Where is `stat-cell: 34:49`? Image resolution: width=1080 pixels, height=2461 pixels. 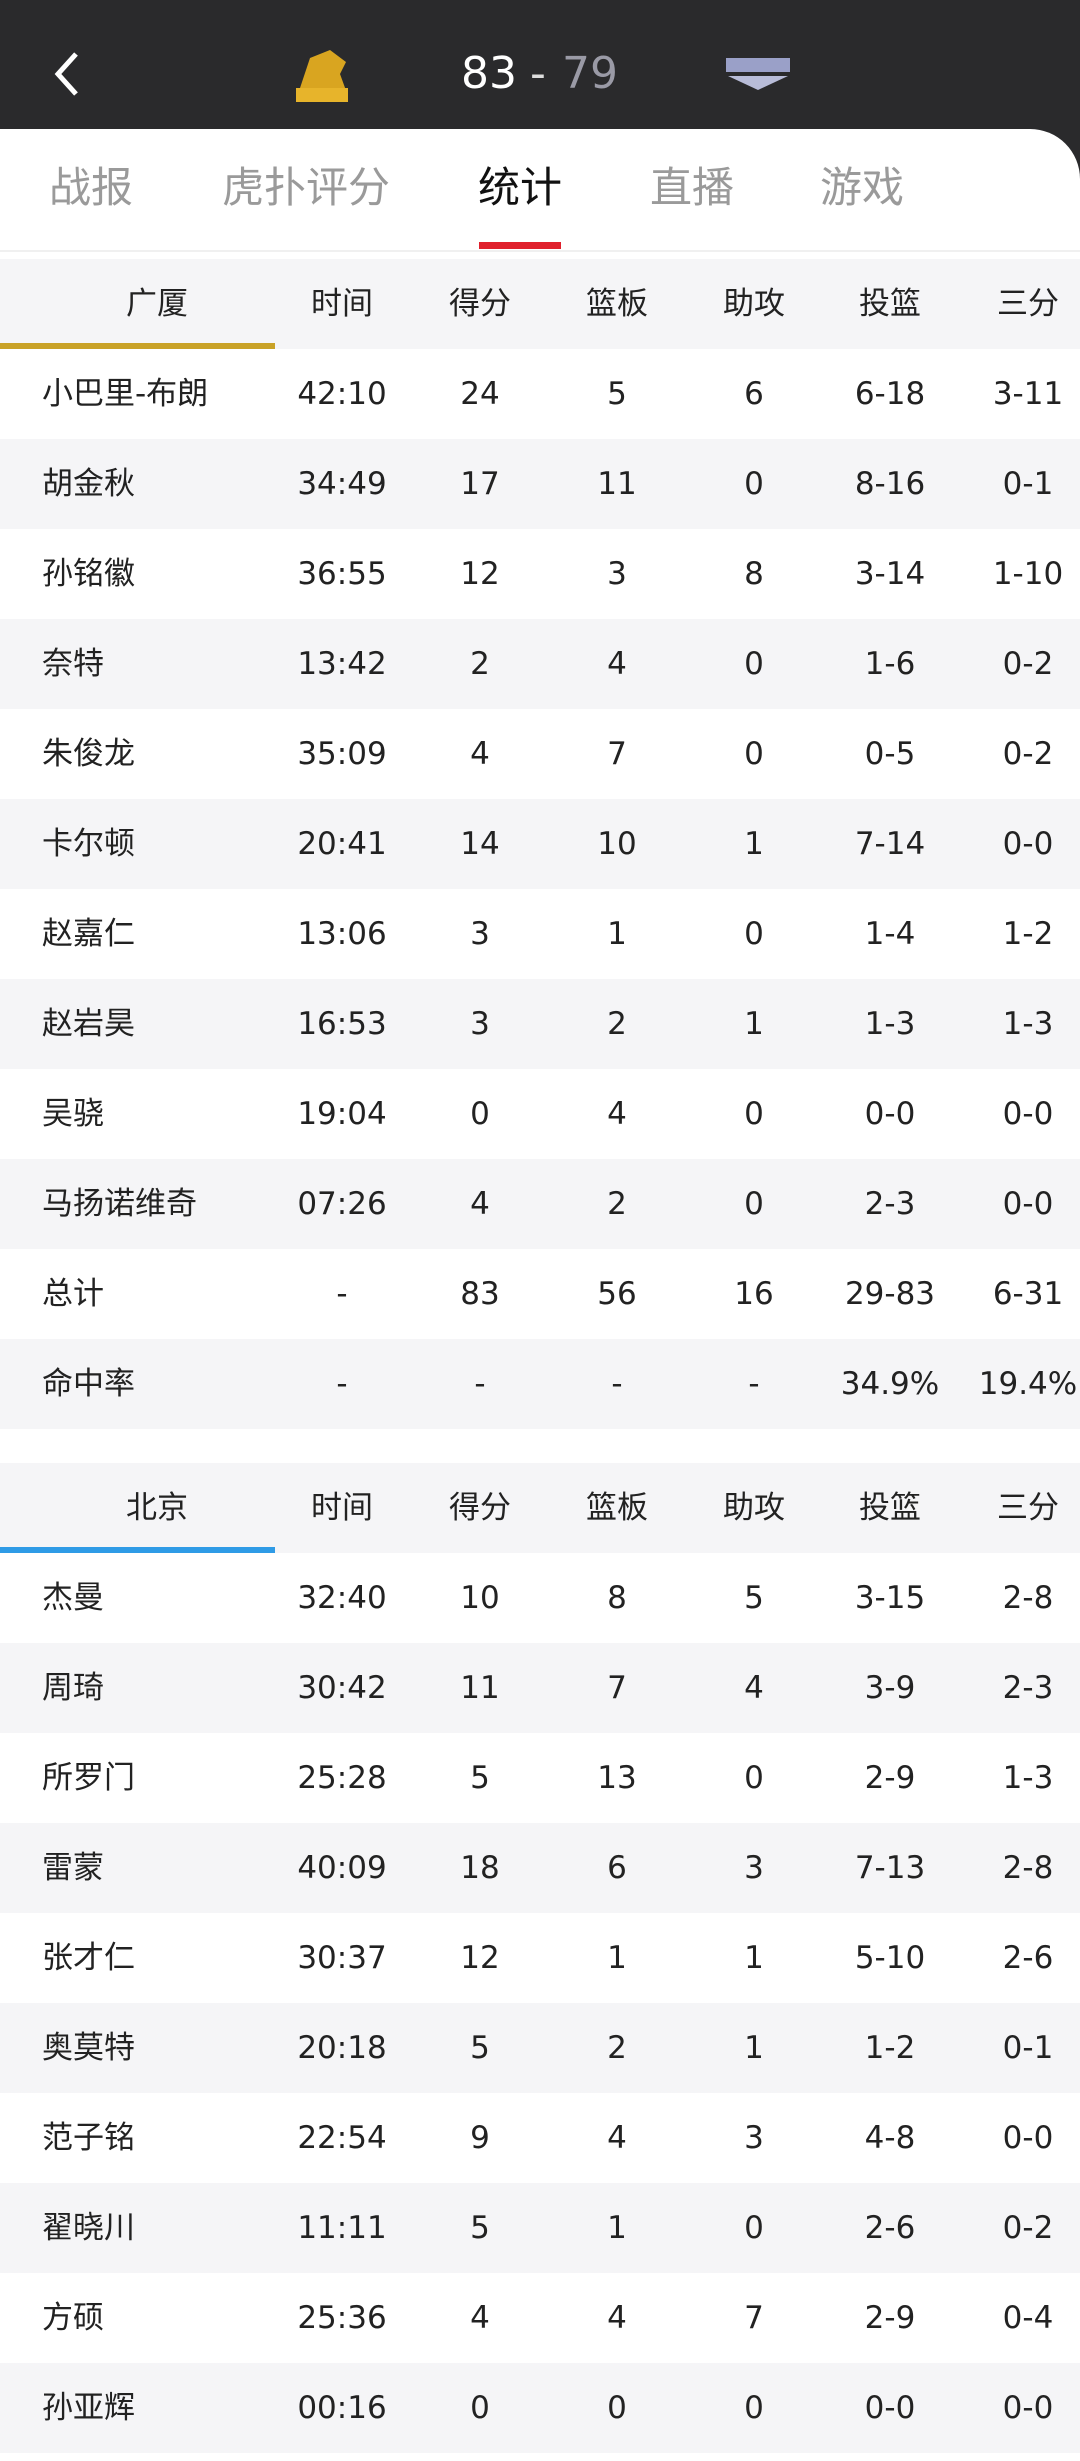 stat-cell: 34:49 is located at coordinates (342, 484).